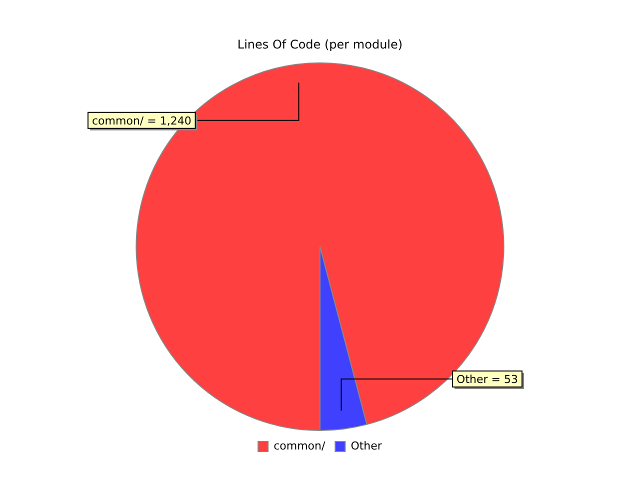 The width and height of the screenshot is (640, 480). I want to click on chart-title: Lines Of Code (per module), so click(320, 44).